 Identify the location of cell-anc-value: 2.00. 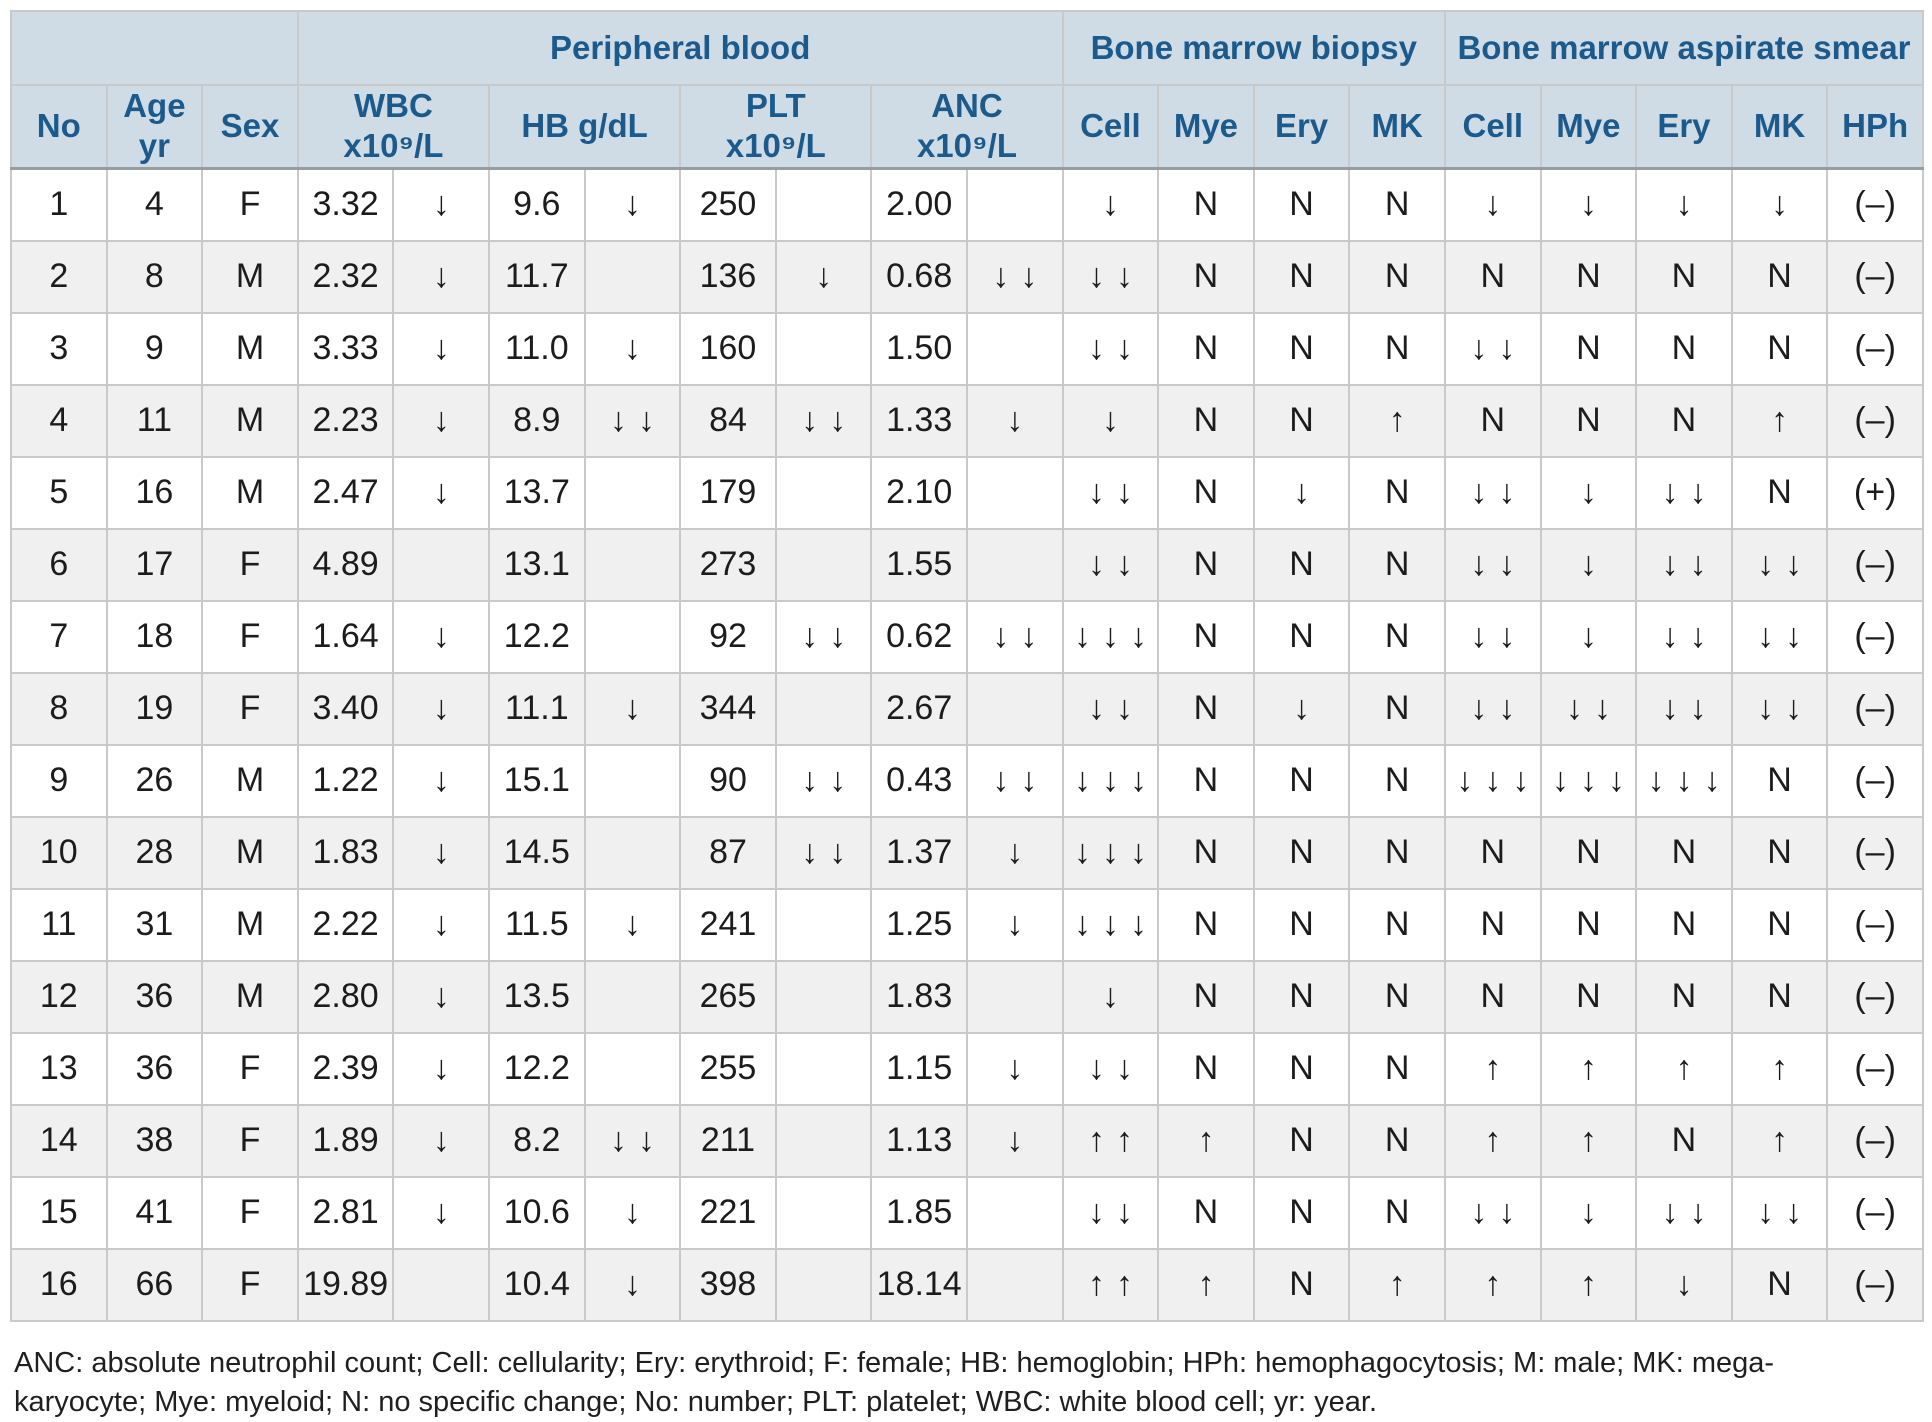
(919, 204).